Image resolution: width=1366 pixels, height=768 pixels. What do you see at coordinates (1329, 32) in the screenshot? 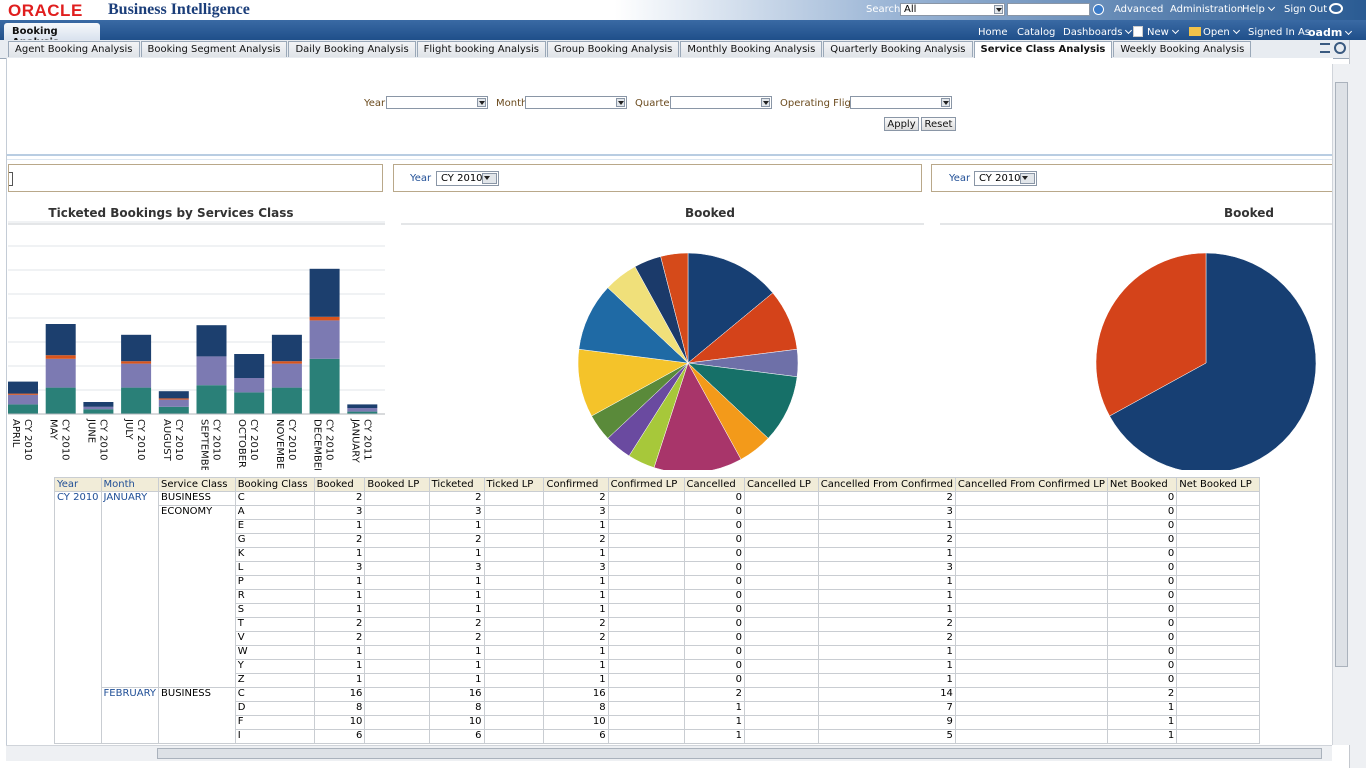
I see `user-name: oadm` at bounding box center [1329, 32].